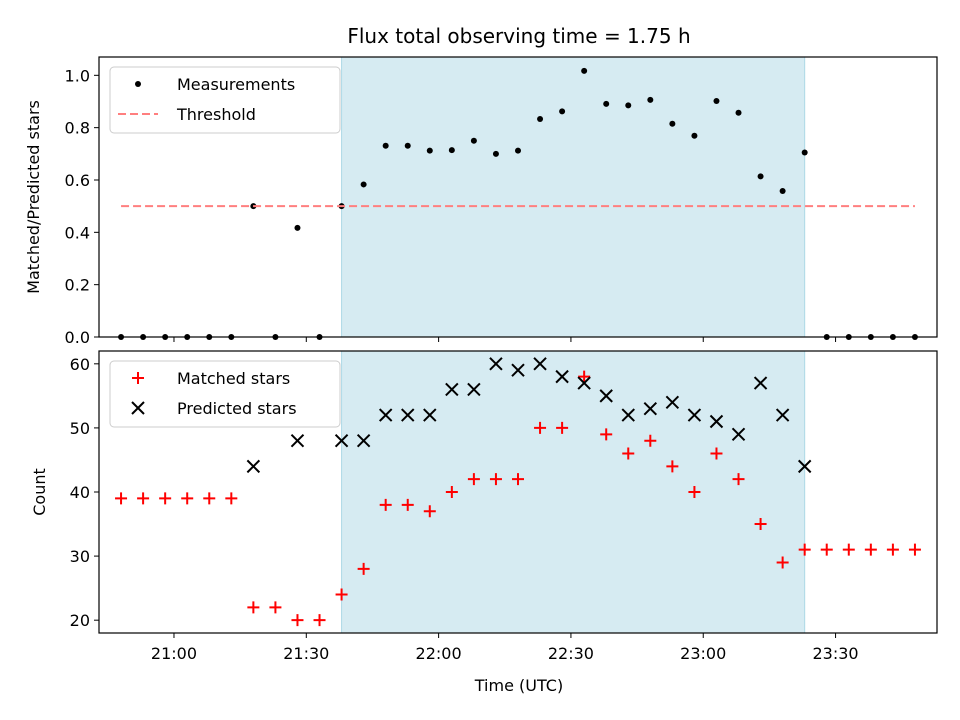 This screenshot has height=720, width=960. What do you see at coordinates (836, 653) in the screenshot?
I see `x-tick-label: 23:30` at bounding box center [836, 653].